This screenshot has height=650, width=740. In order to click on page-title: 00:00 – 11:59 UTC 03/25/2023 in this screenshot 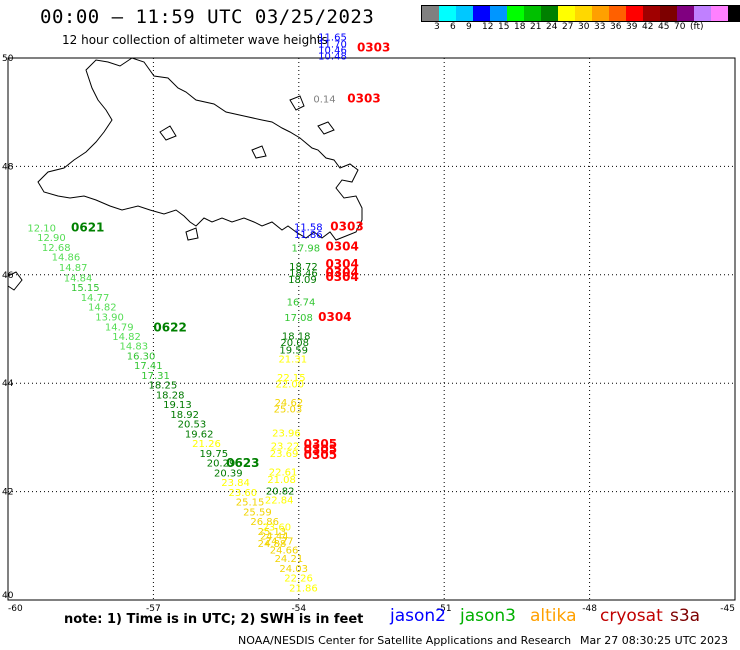, I will do `click(207, 17)`.